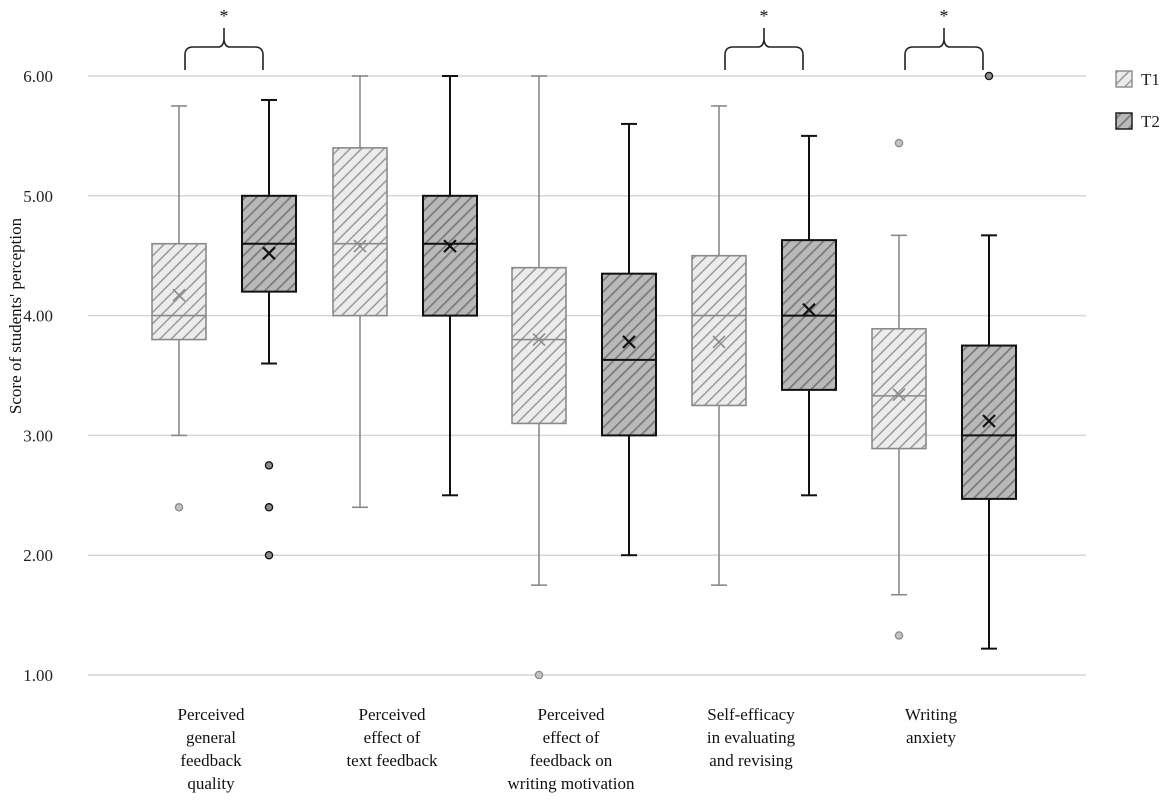 Image resolution: width=1172 pixels, height=800 pixels. I want to click on significance-bracket-4: *, so click(764, 38).